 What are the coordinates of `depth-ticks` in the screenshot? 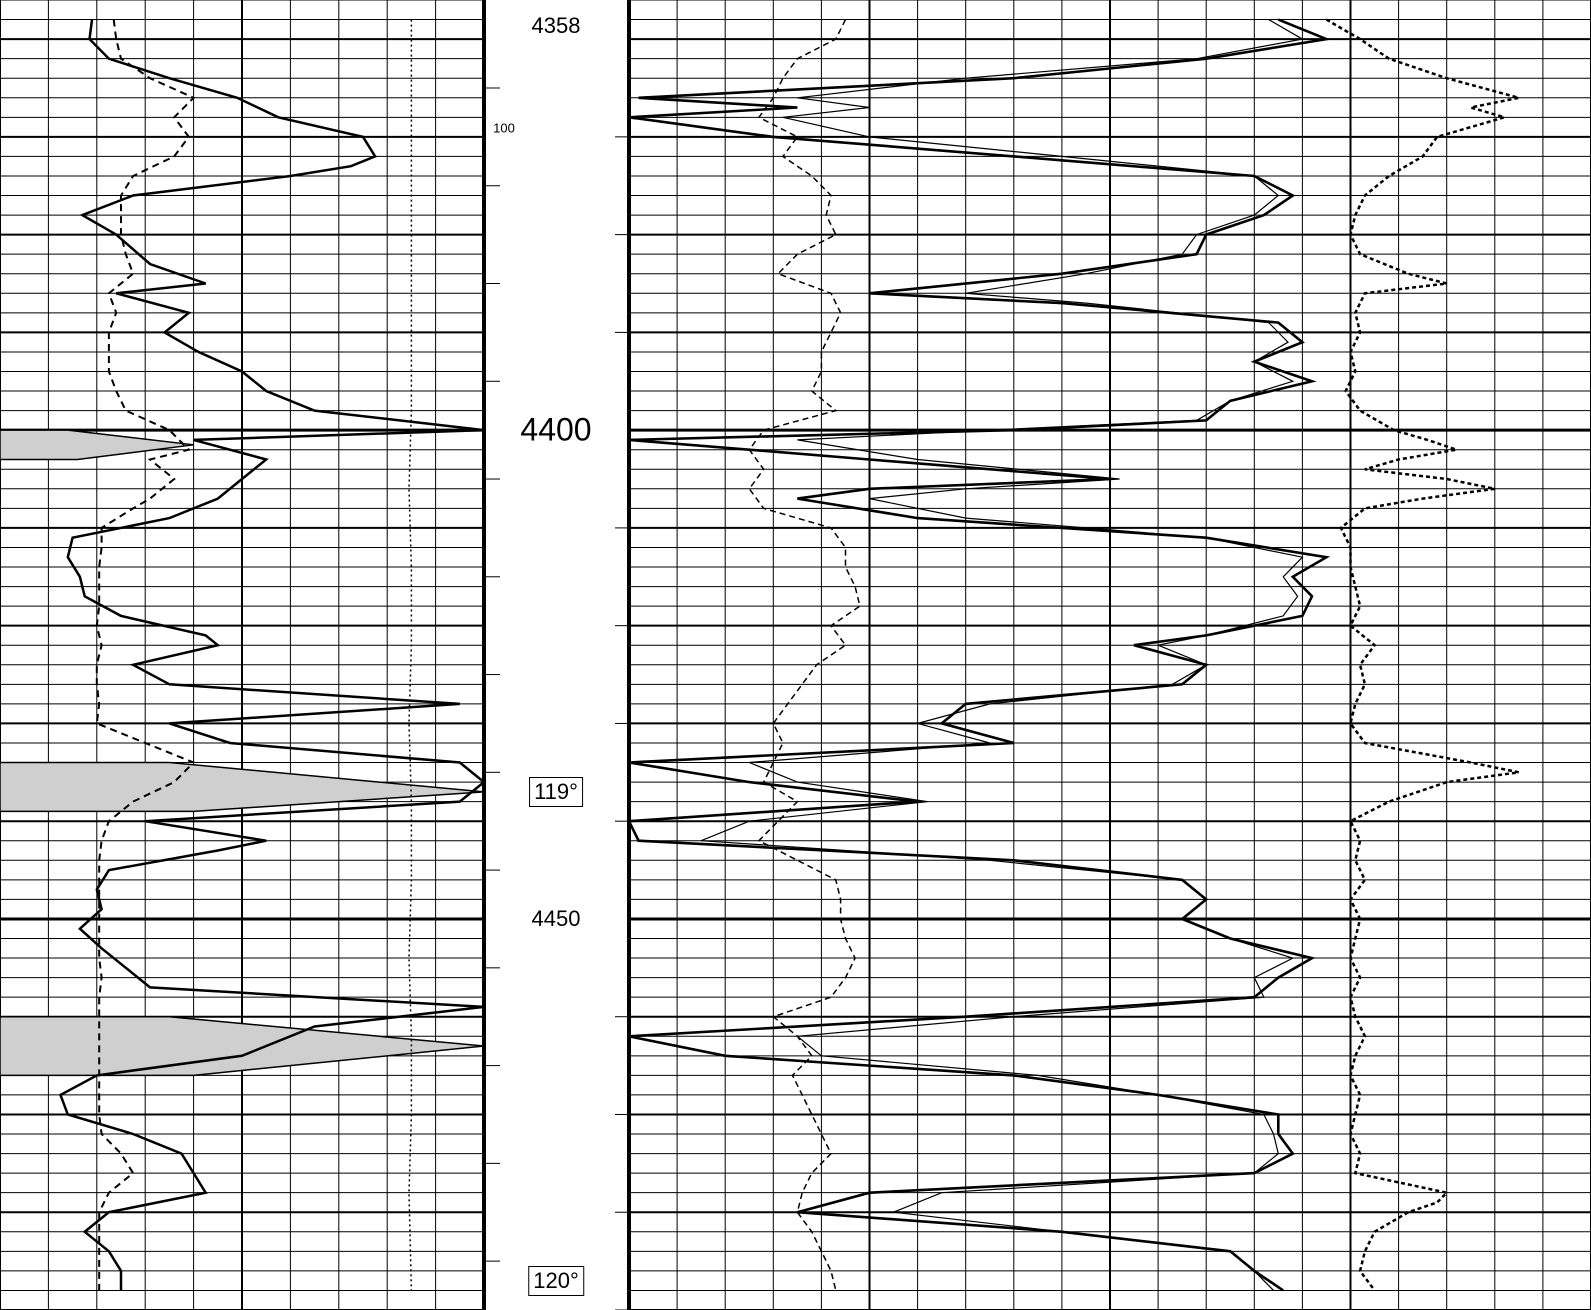 It's located at (556, 698).